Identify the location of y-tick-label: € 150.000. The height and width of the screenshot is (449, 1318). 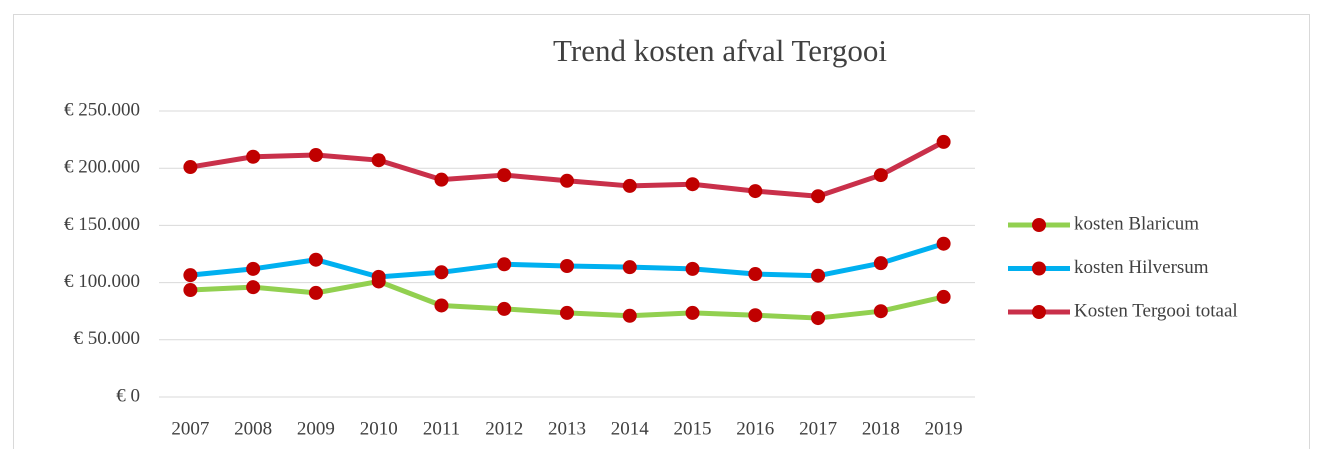
(102, 224).